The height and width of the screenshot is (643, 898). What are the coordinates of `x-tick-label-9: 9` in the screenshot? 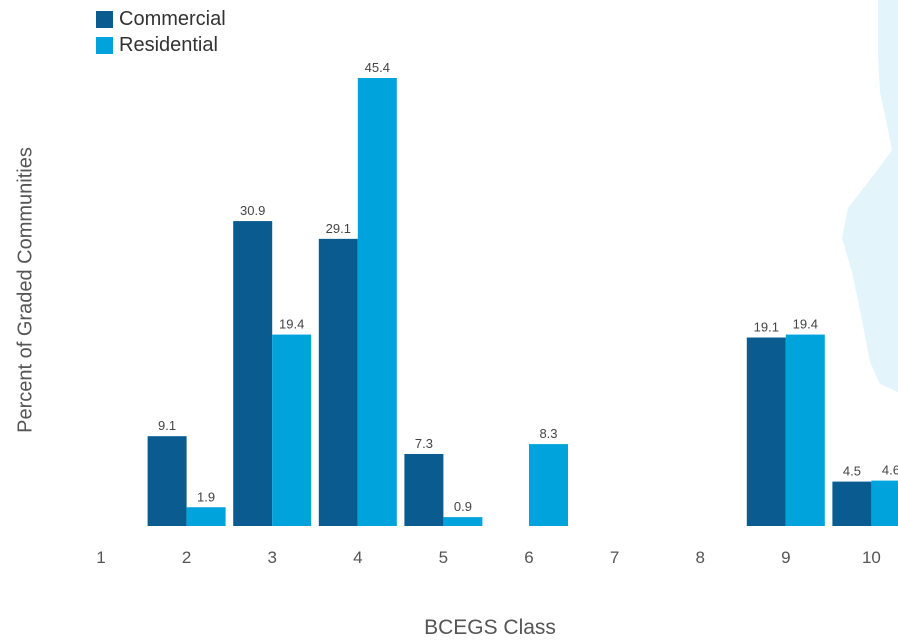 It's located at (785, 557).